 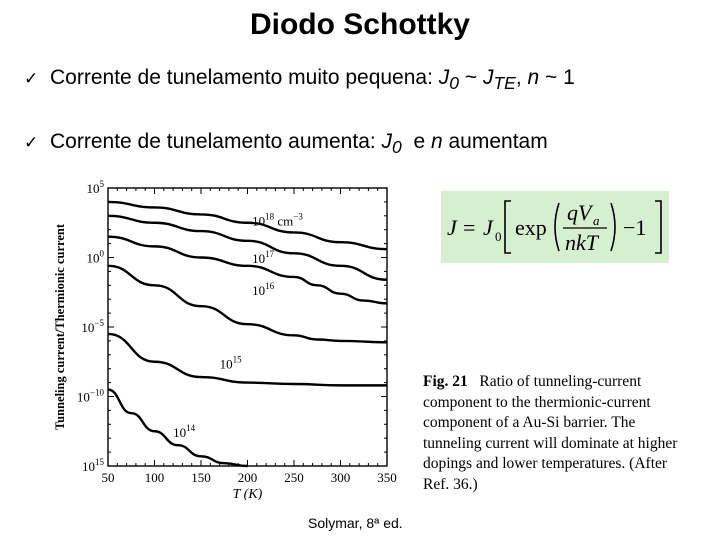 What do you see at coordinates (201, 477) in the screenshot?
I see `x-tick-label: 150` at bounding box center [201, 477].